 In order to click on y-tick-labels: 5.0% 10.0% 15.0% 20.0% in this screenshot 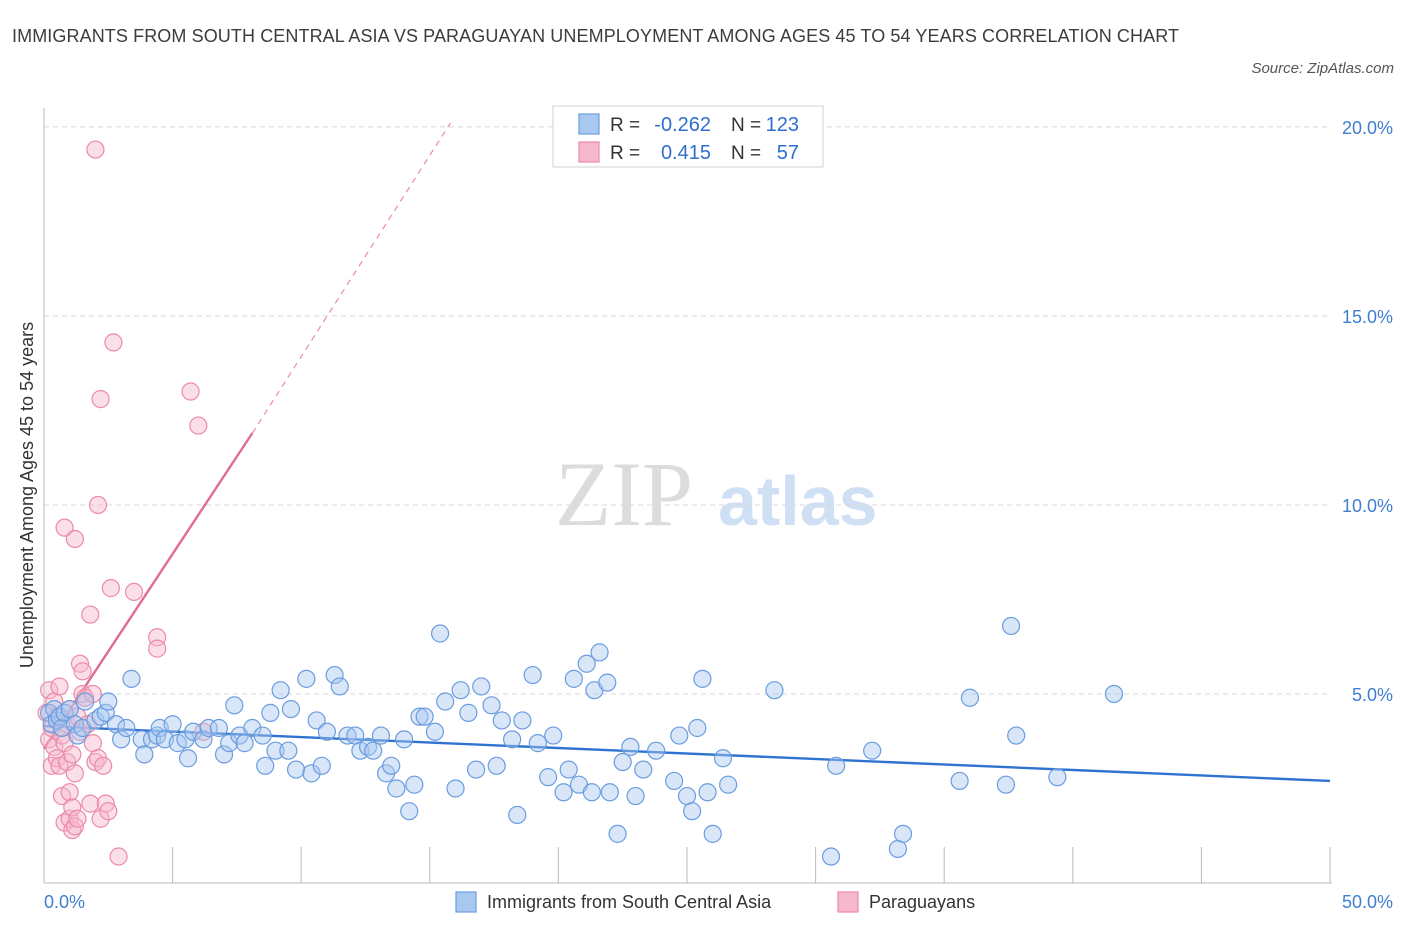, I will do `click(1367, 411)`.